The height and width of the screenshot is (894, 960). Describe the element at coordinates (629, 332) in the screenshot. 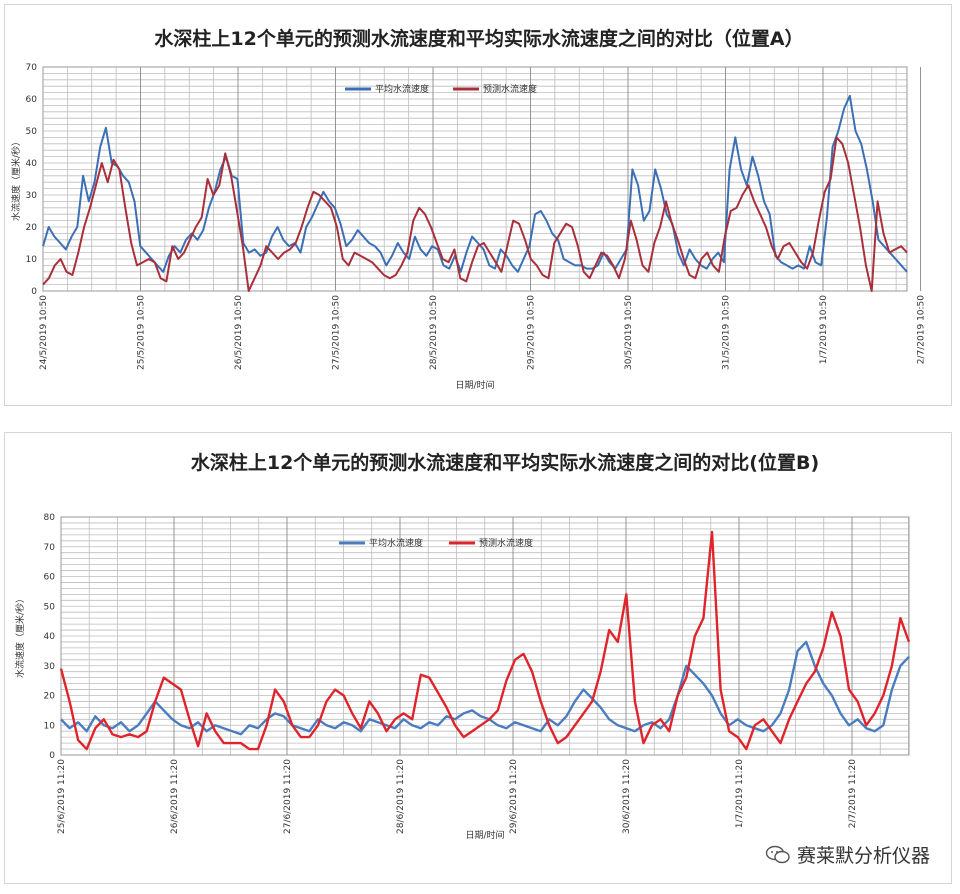

I see `x-tick-label: 30/5/2019 10:50` at that location.